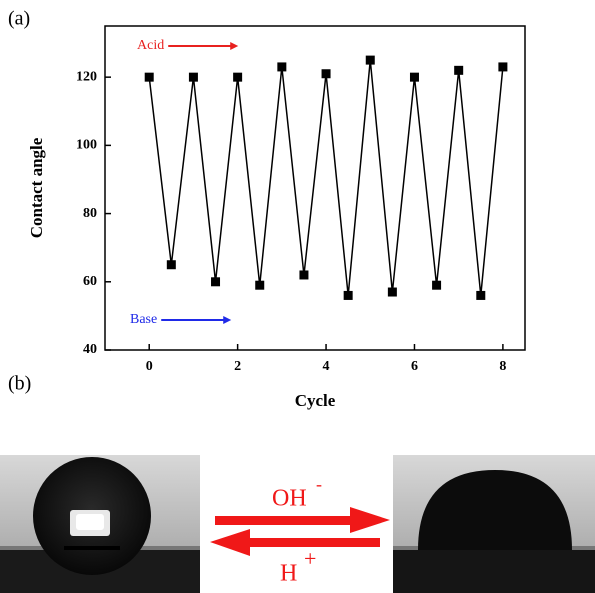 The height and width of the screenshot is (593, 595). Describe the element at coordinates (300, 531) in the screenshot. I see `reaction-arrows` at that location.